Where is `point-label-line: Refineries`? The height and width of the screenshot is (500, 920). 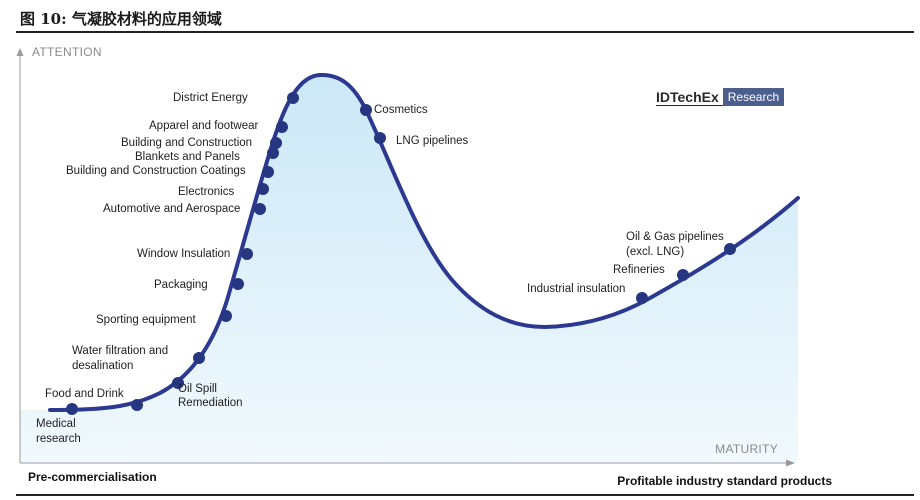 point-label-line: Refineries is located at coordinates (639, 270).